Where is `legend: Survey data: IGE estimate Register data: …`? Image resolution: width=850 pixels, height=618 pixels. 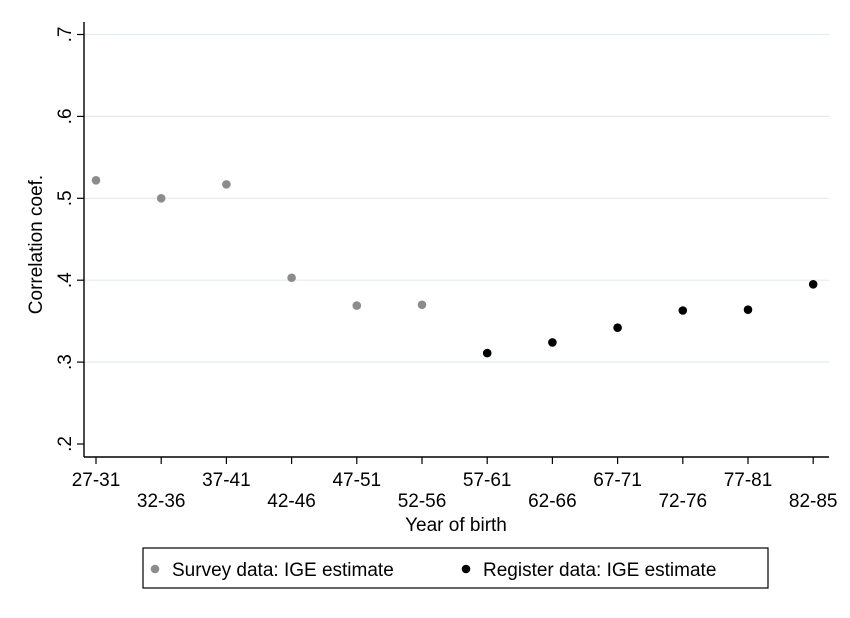
legend: Survey data: IGE estimate Register data: … is located at coordinates (455, 568).